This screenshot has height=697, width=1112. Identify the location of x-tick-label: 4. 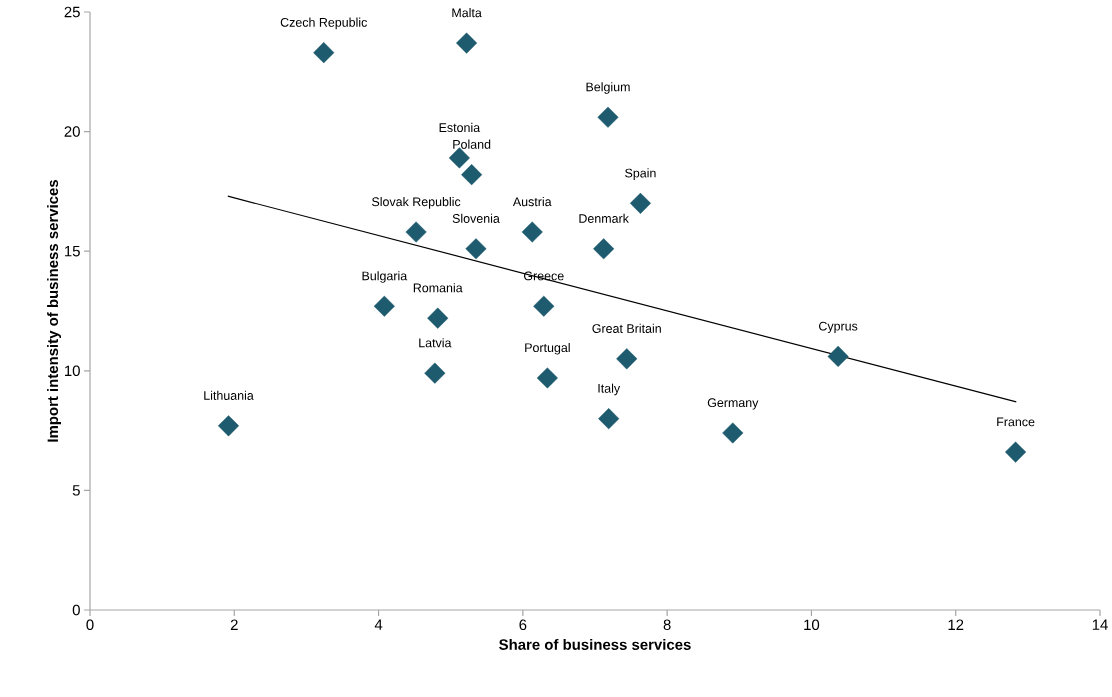
(378, 624).